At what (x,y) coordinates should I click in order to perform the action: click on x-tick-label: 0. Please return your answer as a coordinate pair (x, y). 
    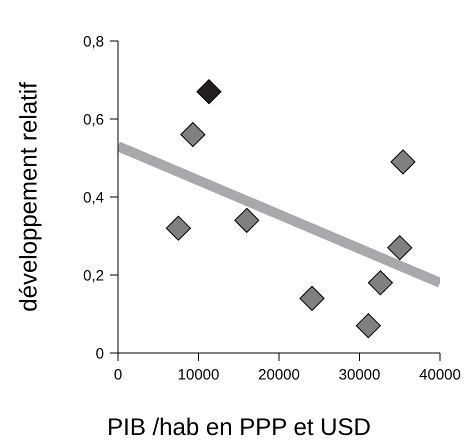
    Looking at the image, I should click on (118, 375).